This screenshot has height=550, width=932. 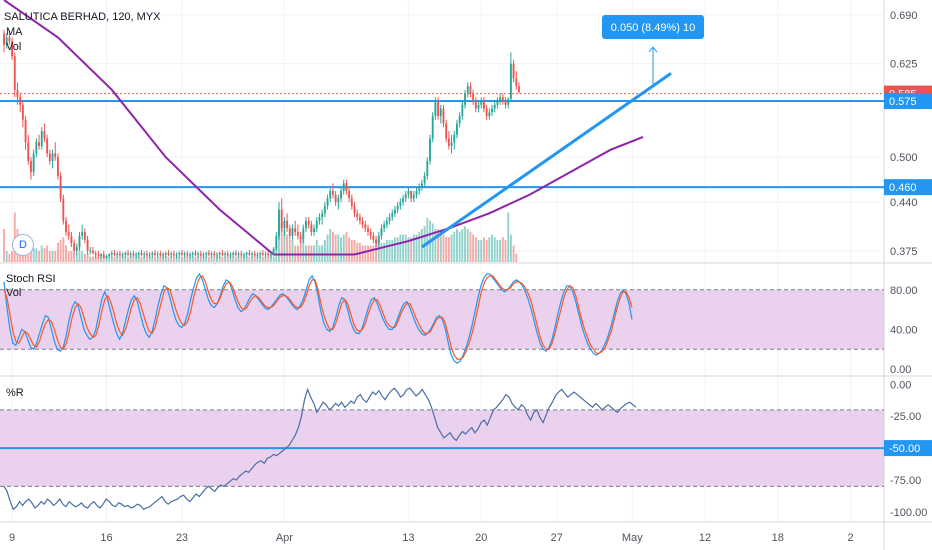 I want to click on measure-arrow-head, so click(x=653, y=49).